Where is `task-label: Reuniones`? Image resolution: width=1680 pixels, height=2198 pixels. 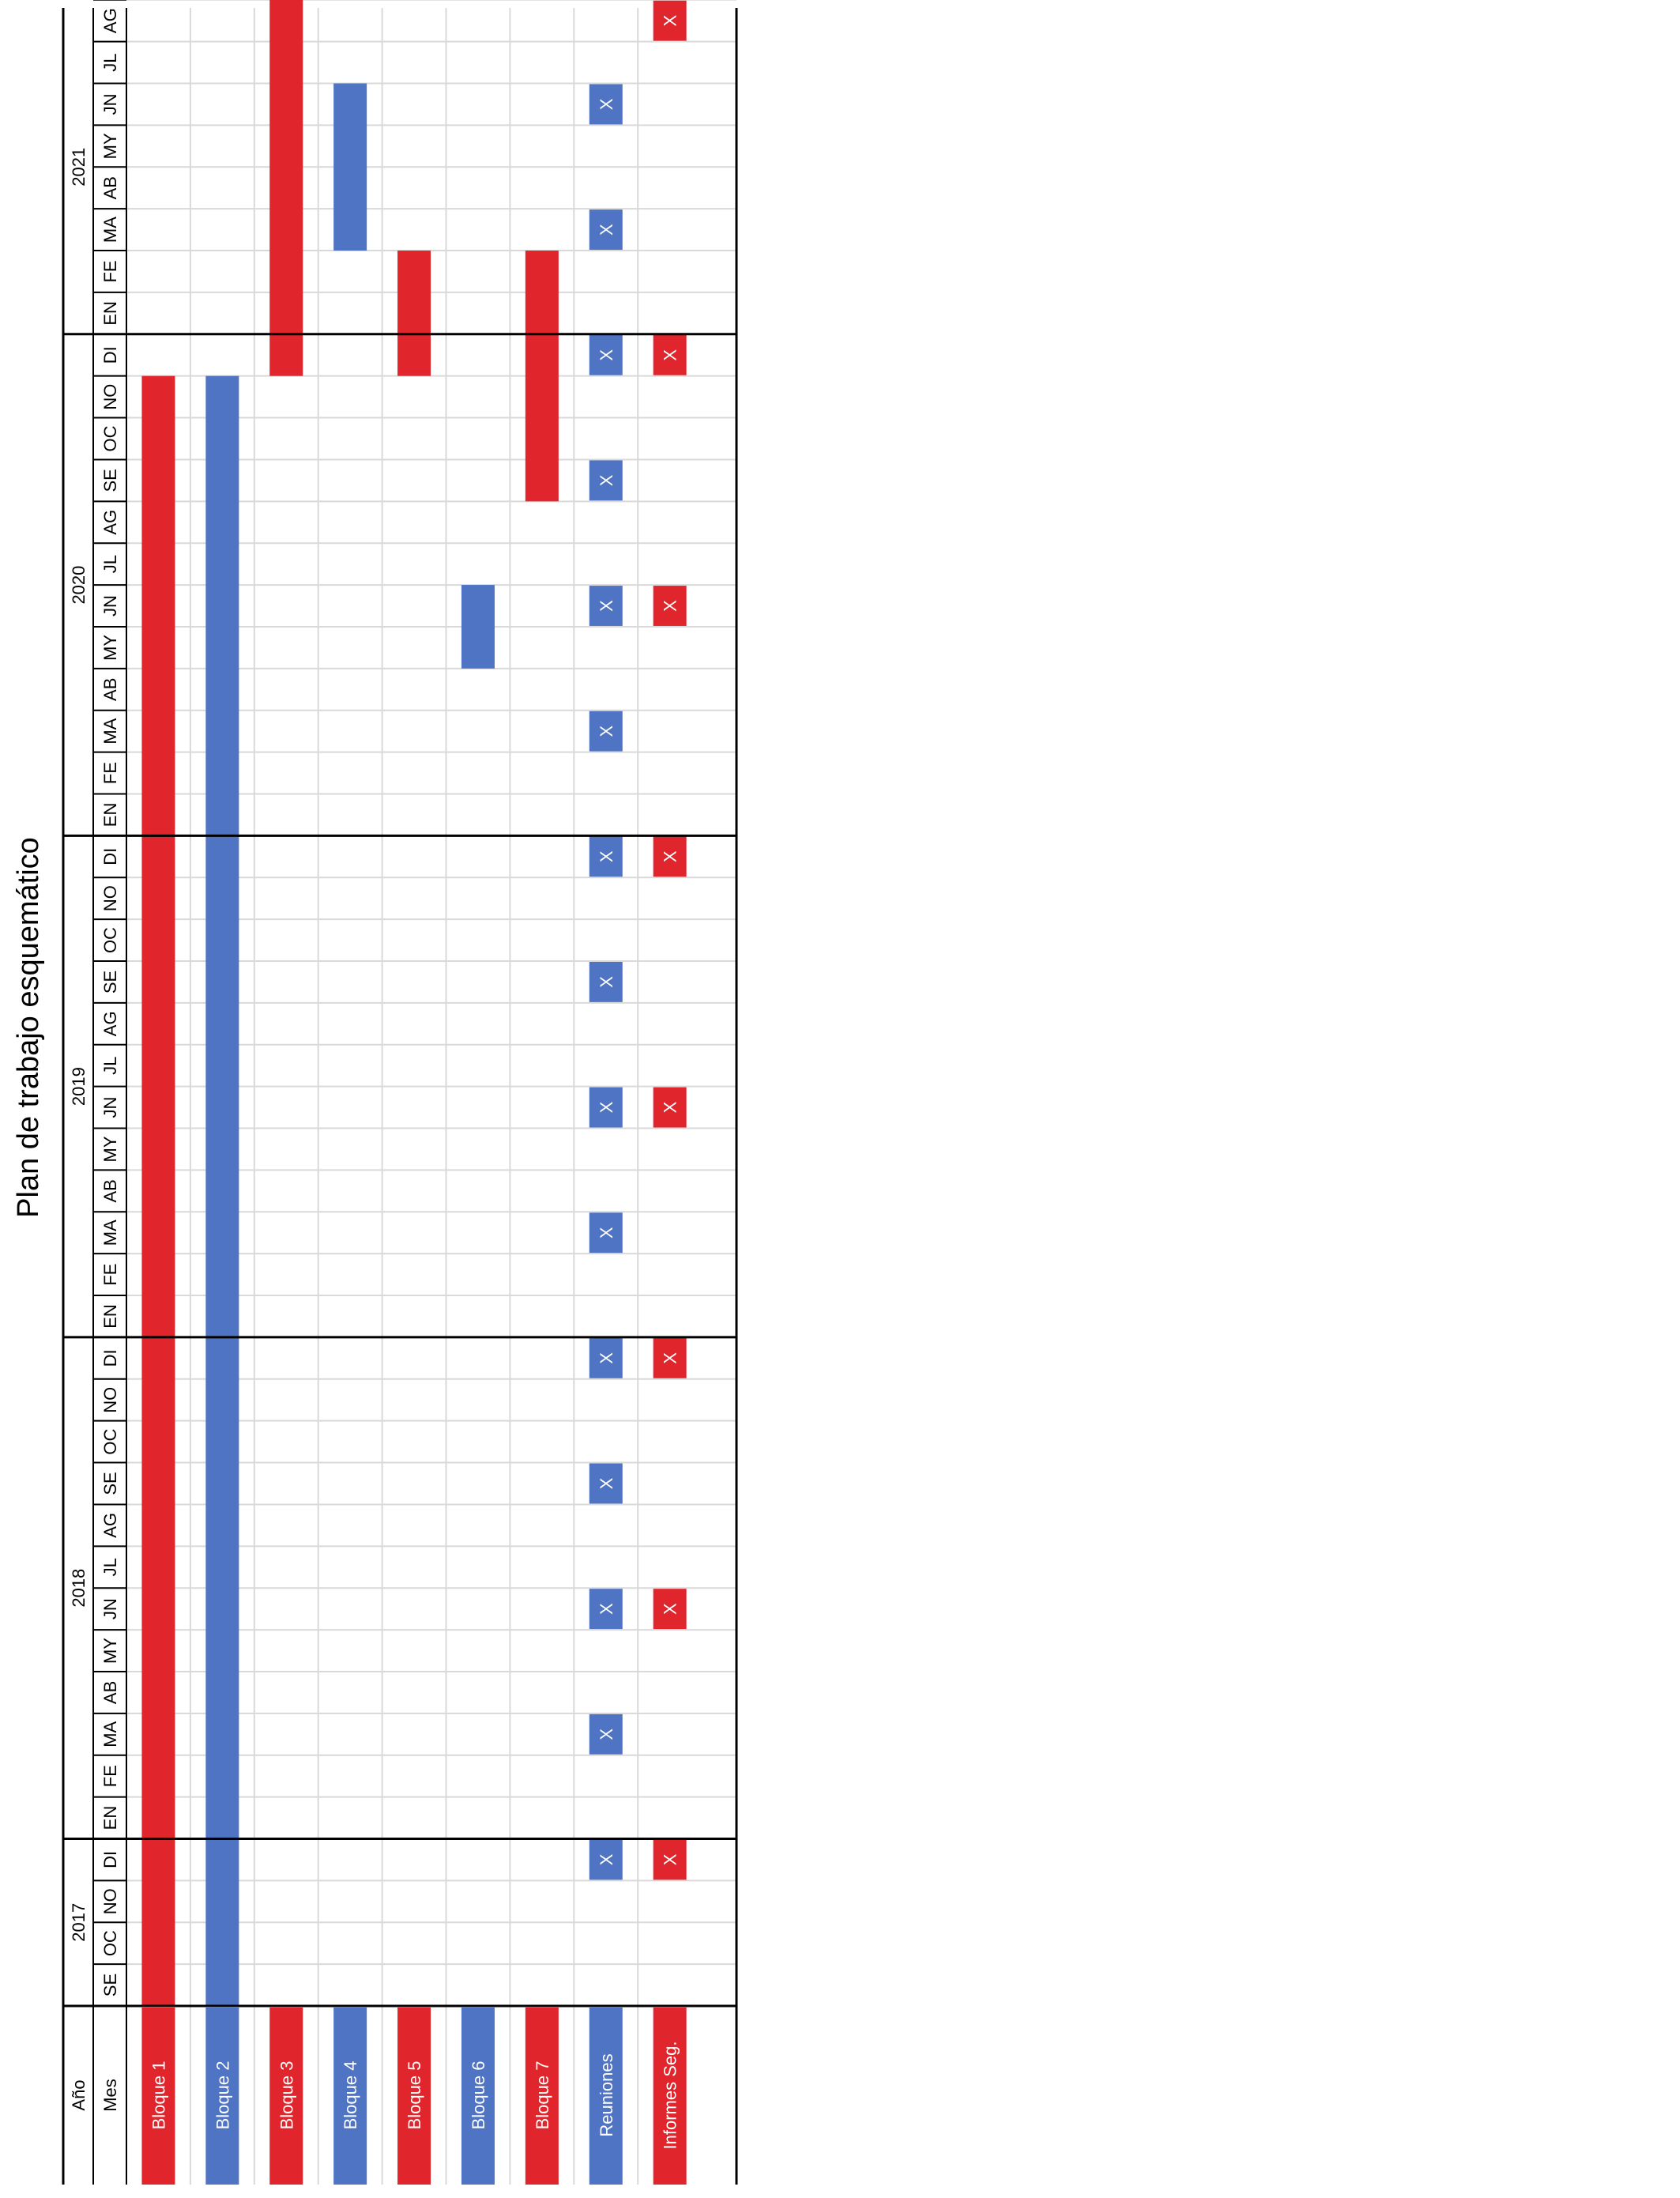
task-label: Reuniones is located at coordinates (606, 2094).